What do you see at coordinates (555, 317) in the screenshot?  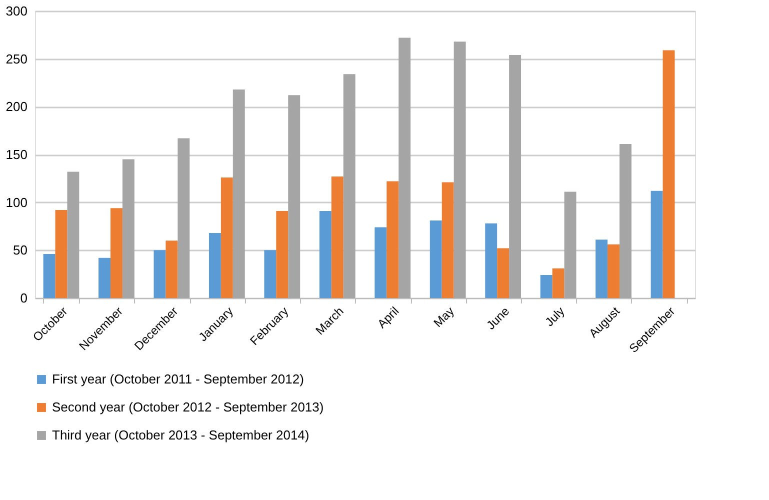 I see `x-tick-label: July` at bounding box center [555, 317].